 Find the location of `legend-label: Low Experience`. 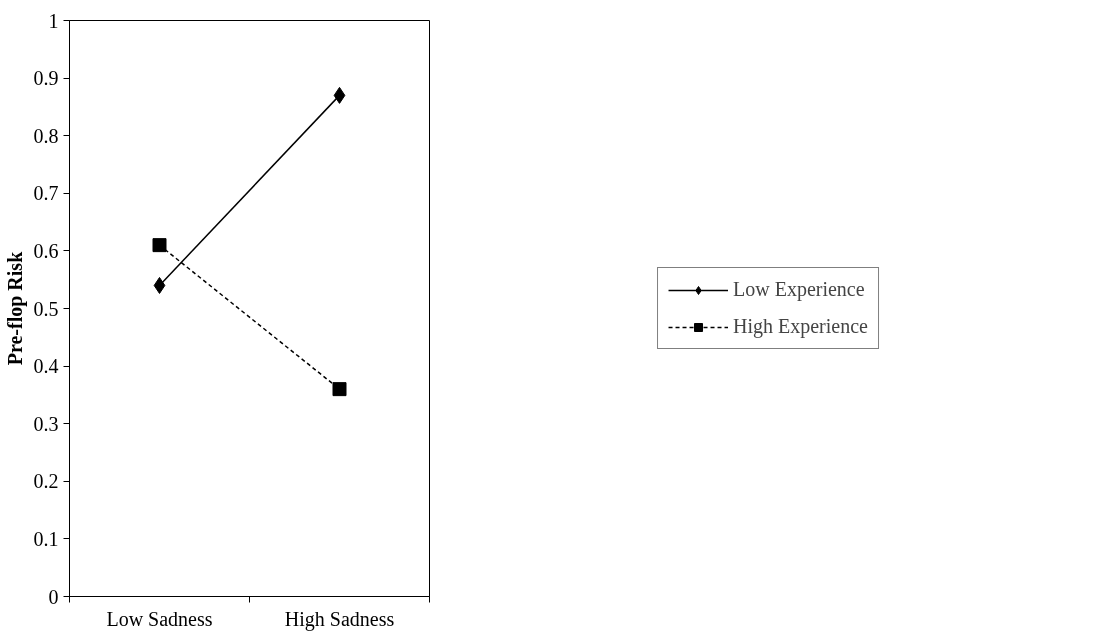

legend-label: Low Experience is located at coordinates (799, 289).